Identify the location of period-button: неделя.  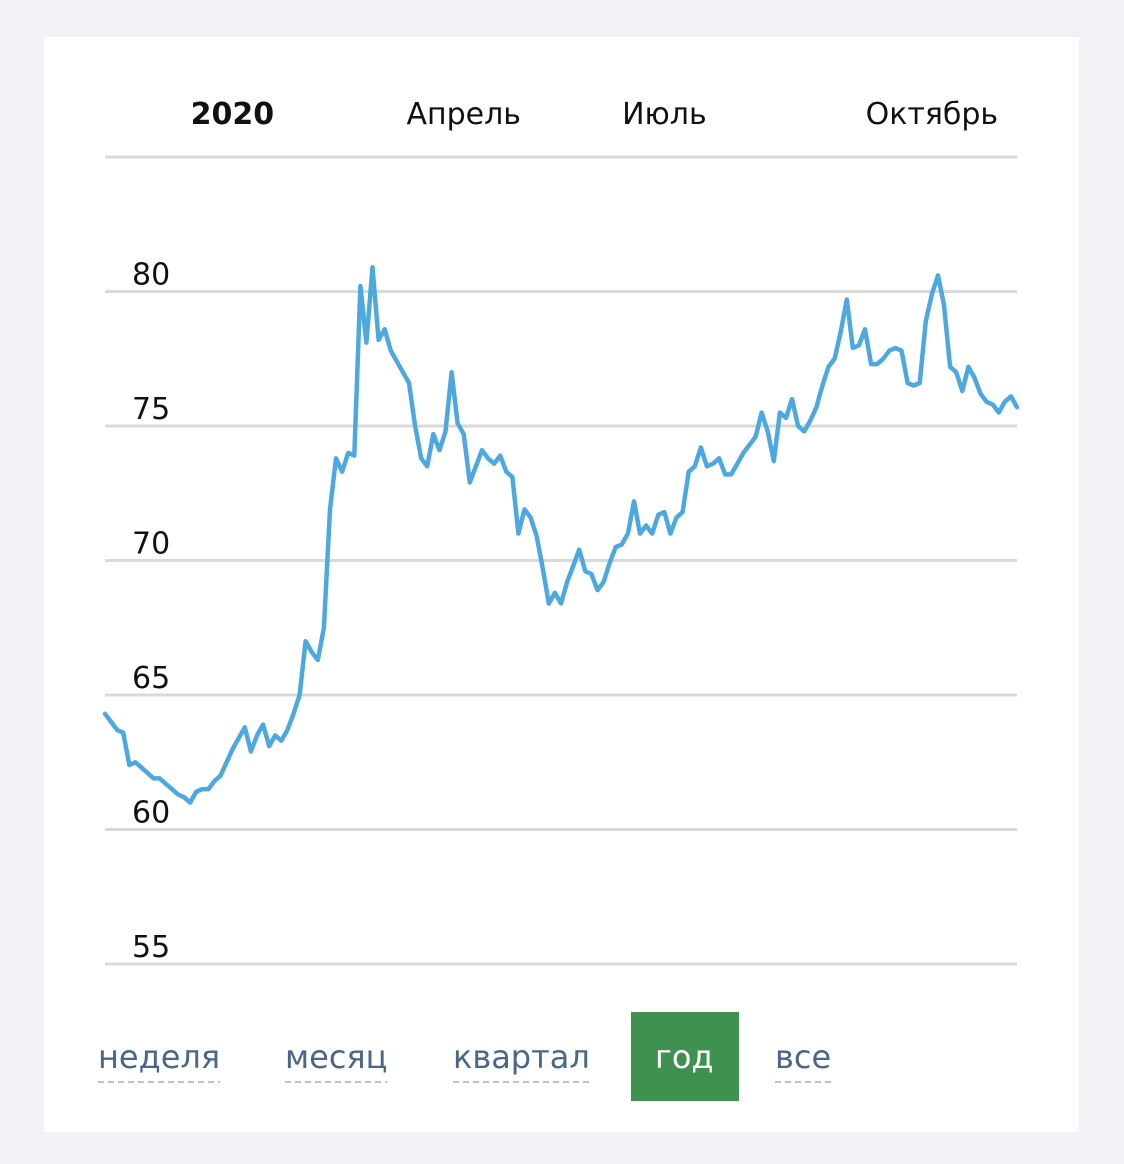
(159, 1060).